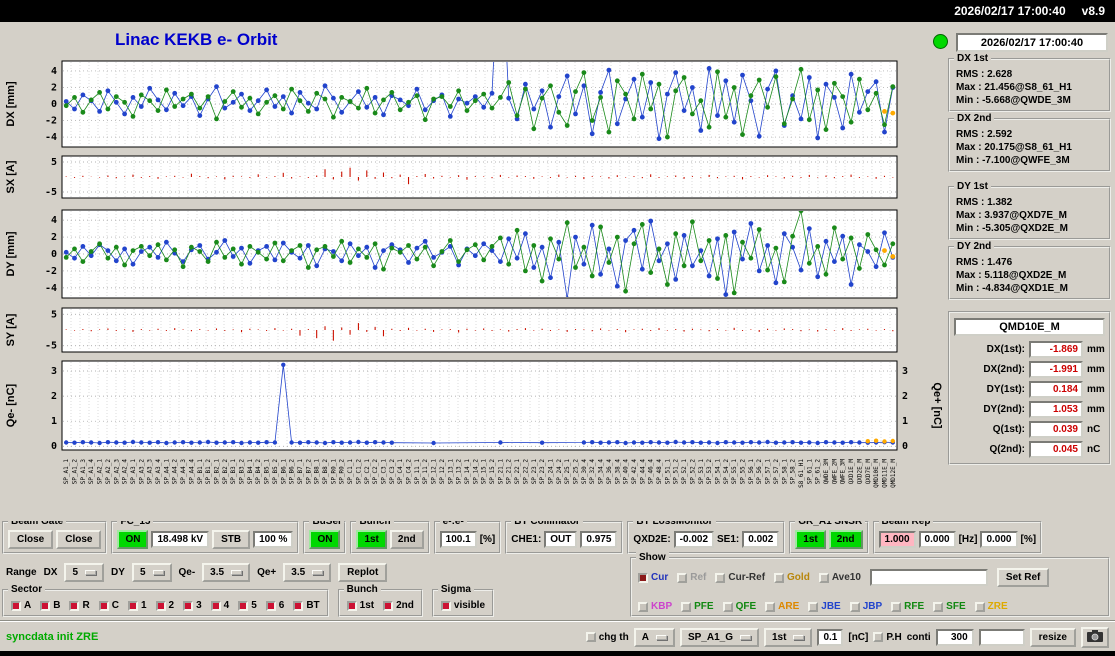  I want to click on svg-text: SP_B5_1, so click(267, 472).